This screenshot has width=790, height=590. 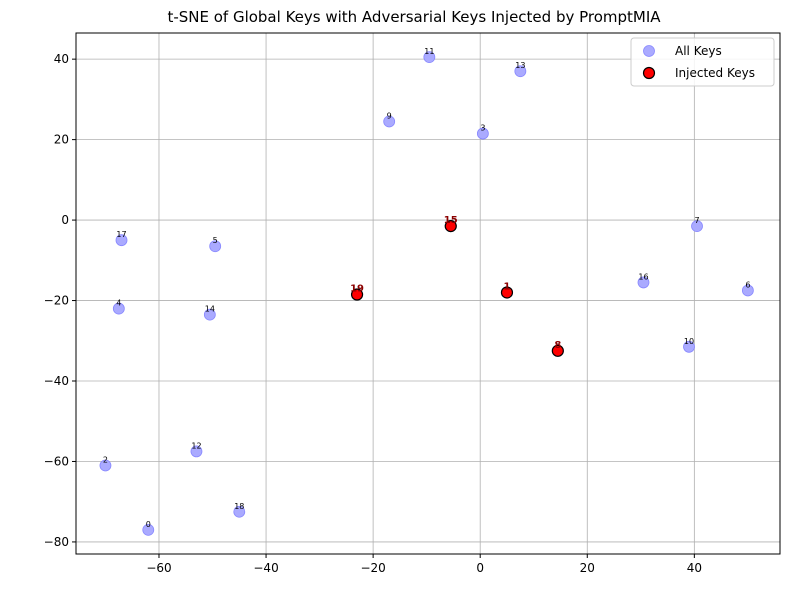 I want to click on point-label: 3, so click(x=482, y=128).